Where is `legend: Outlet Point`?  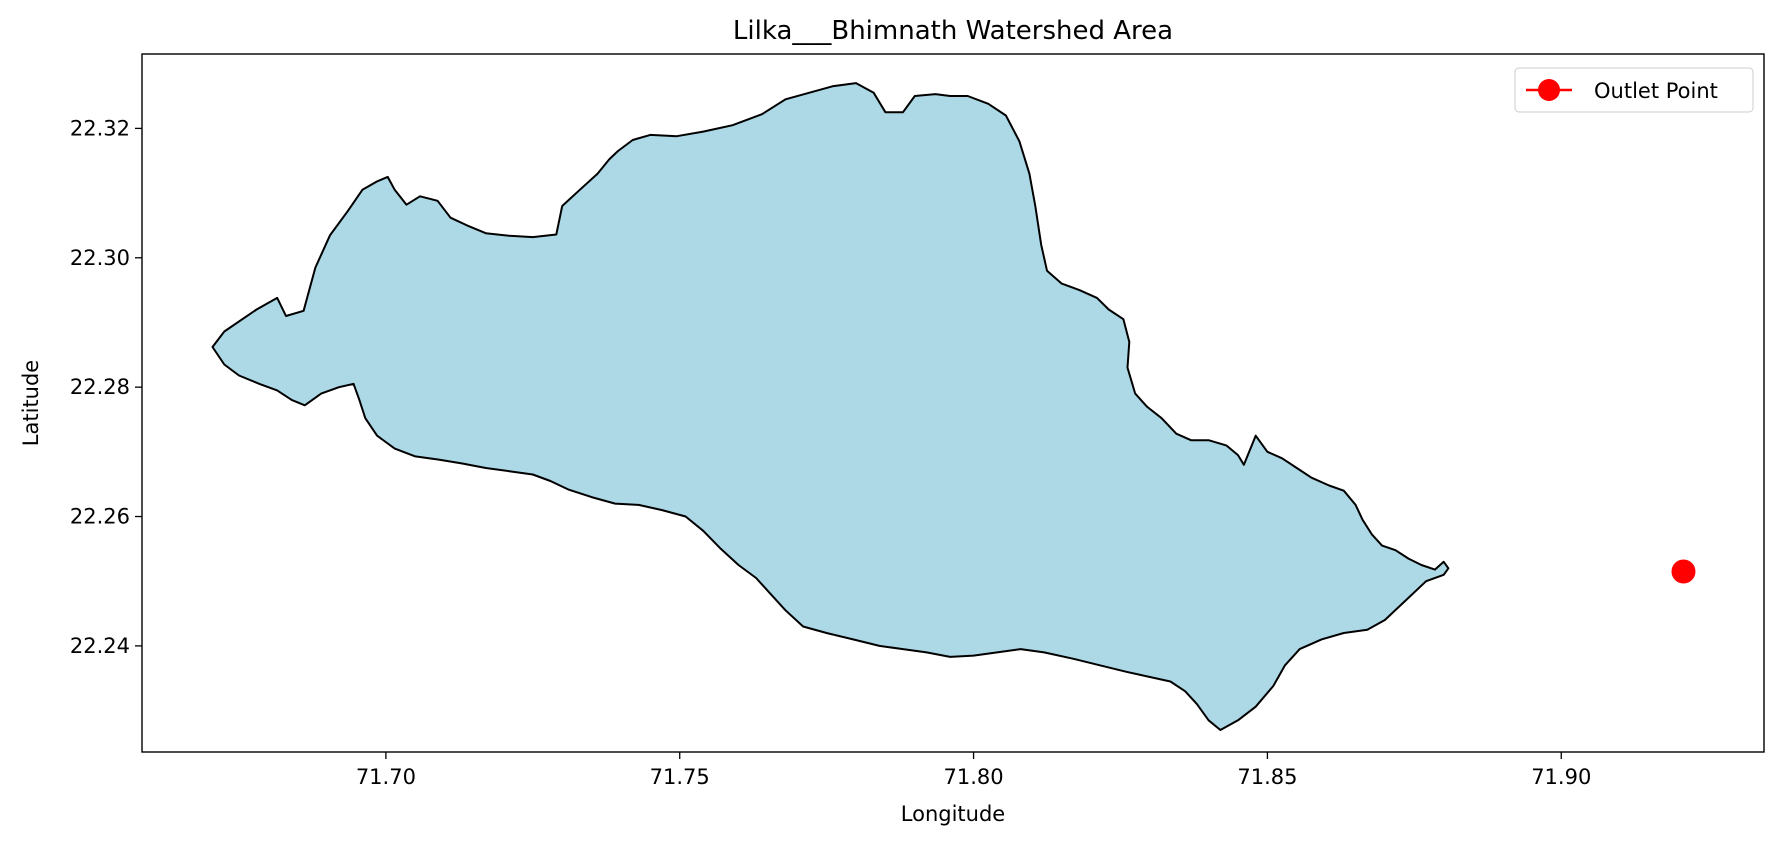 legend: Outlet Point is located at coordinates (1634, 90).